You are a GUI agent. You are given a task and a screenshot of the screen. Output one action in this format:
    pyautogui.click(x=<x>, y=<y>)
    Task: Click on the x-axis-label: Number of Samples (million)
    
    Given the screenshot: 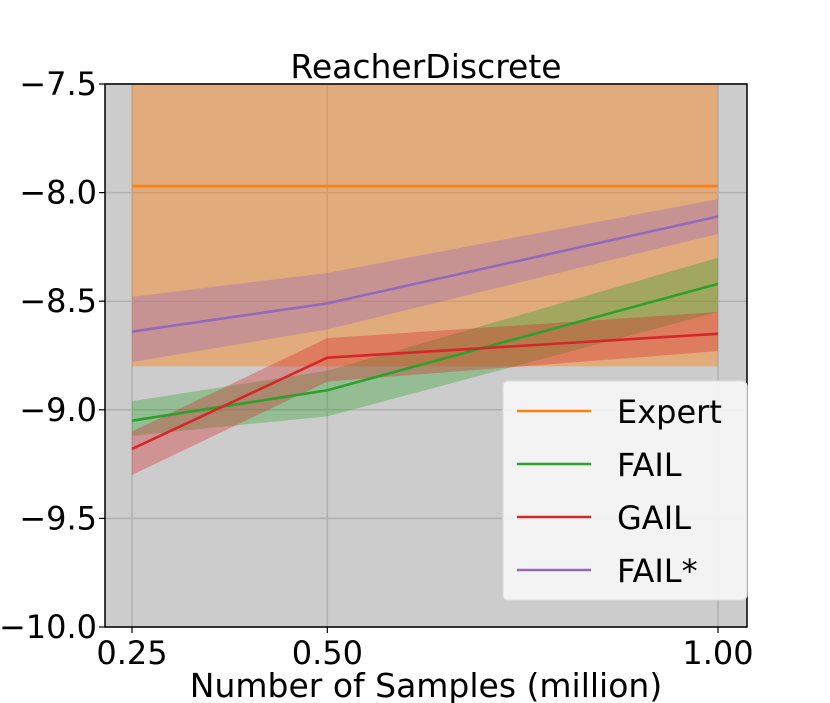 What is the action you would take?
    pyautogui.click(x=426, y=684)
    